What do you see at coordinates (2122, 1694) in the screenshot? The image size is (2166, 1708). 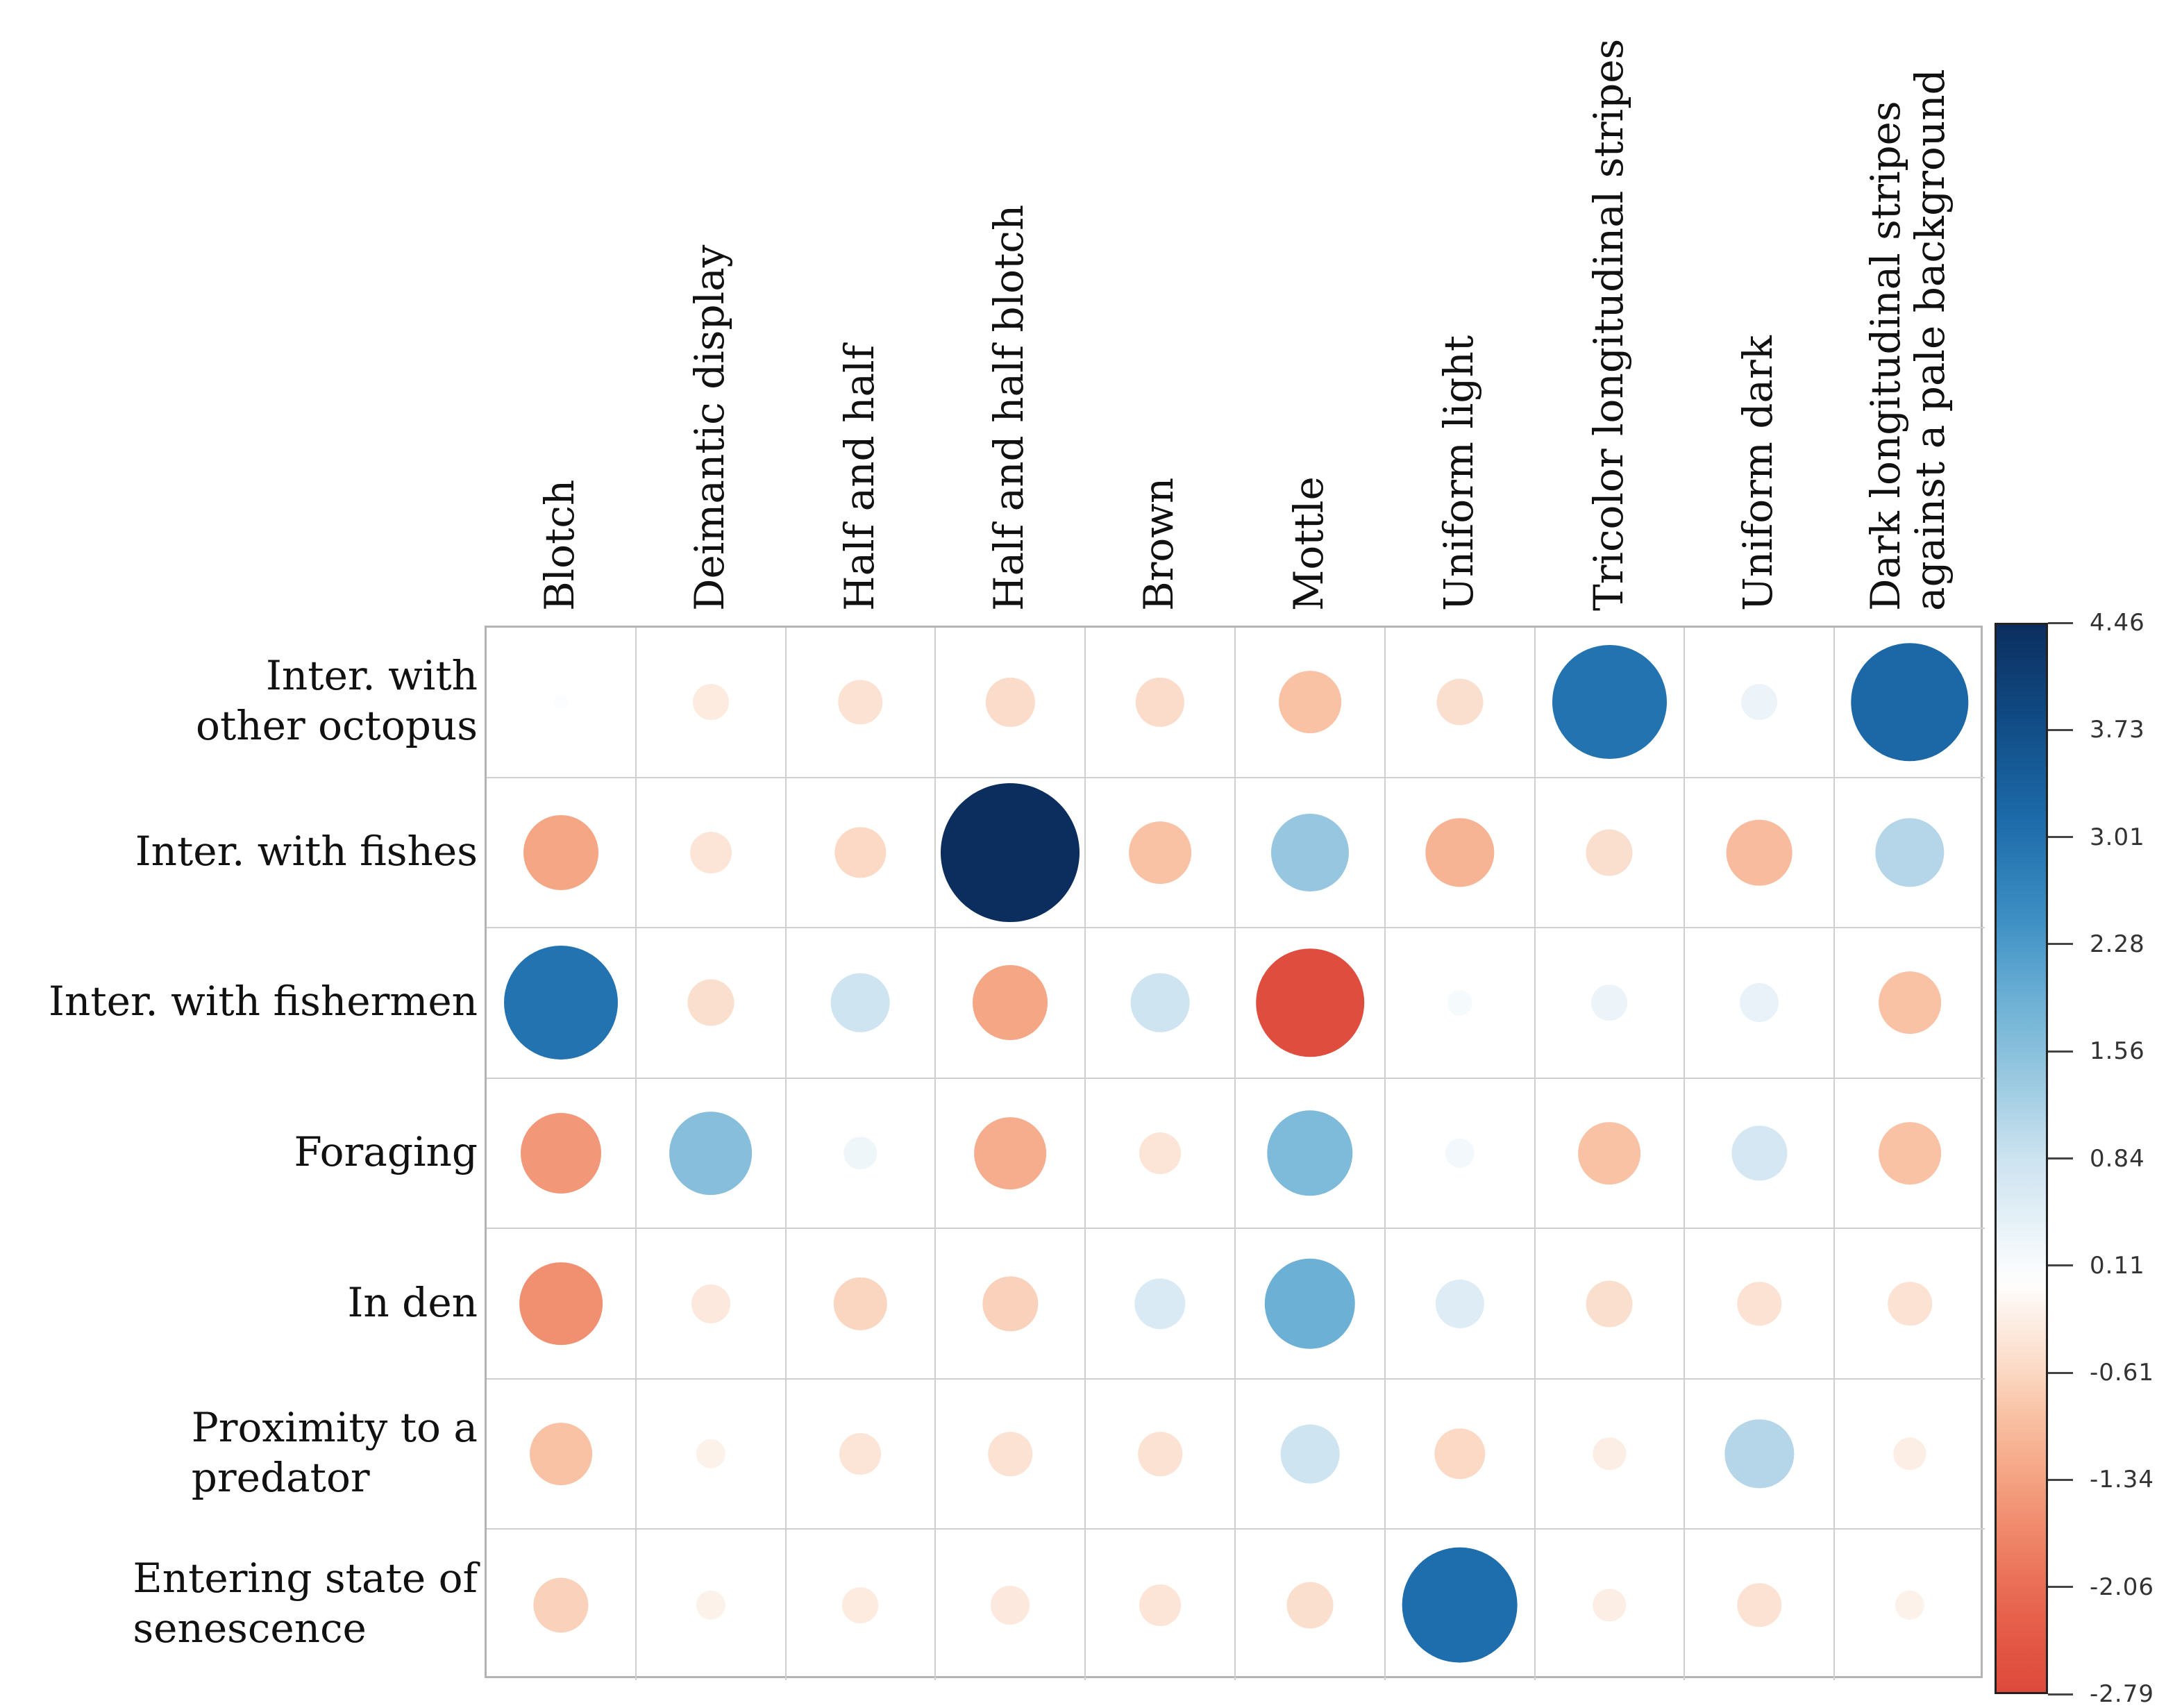 I see `colorbar-tick-label: -2.79` at bounding box center [2122, 1694].